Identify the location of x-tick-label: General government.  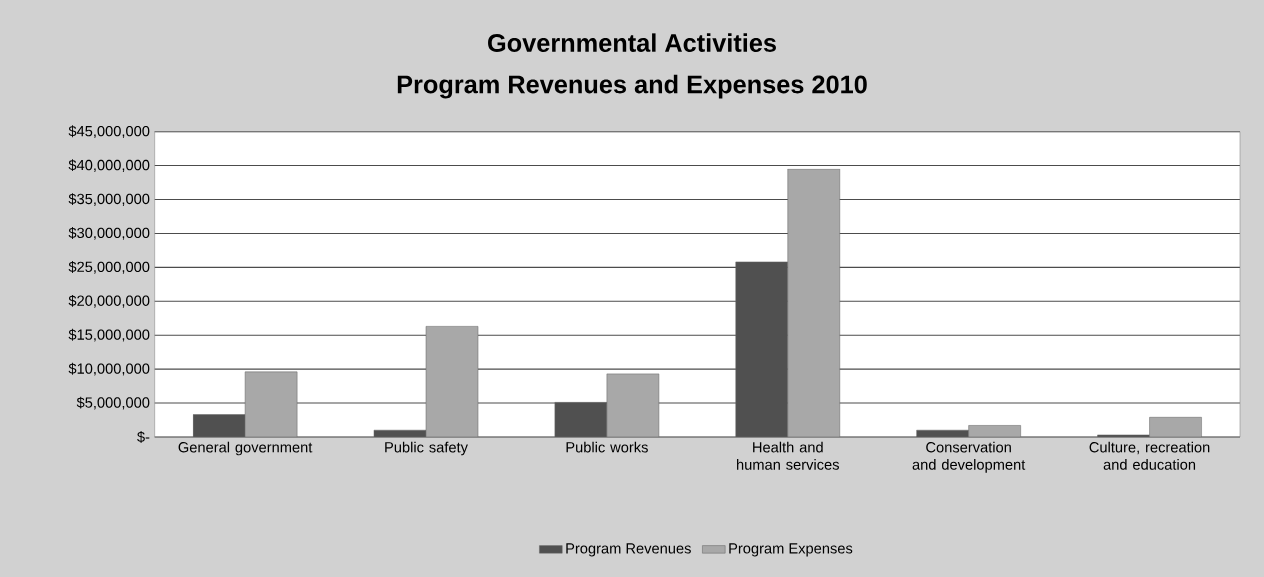
(245, 448).